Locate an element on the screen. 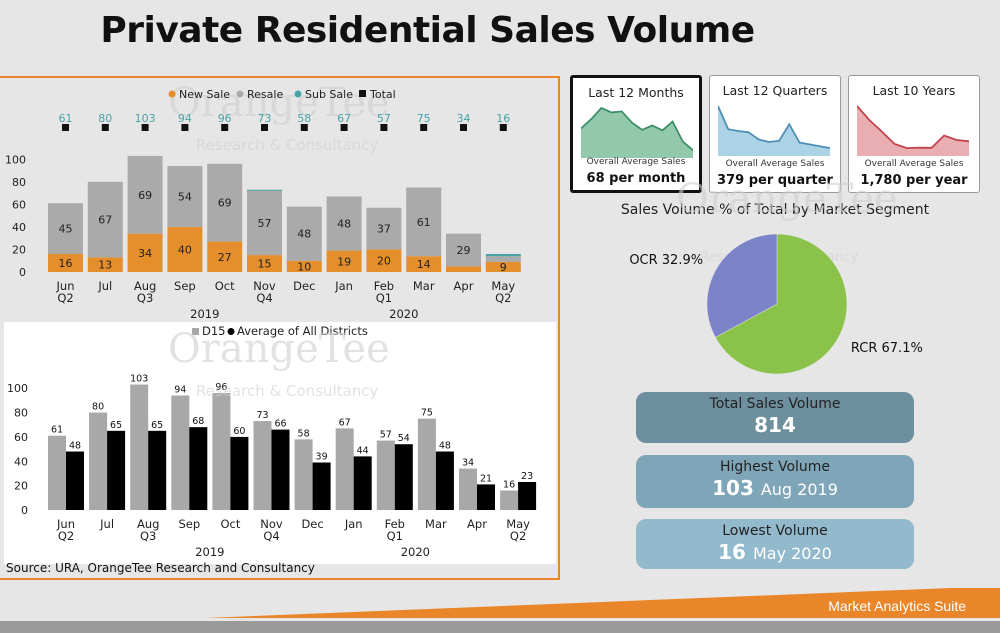  kpi-subtitle: Overall Average Sales is located at coordinates (914, 164).